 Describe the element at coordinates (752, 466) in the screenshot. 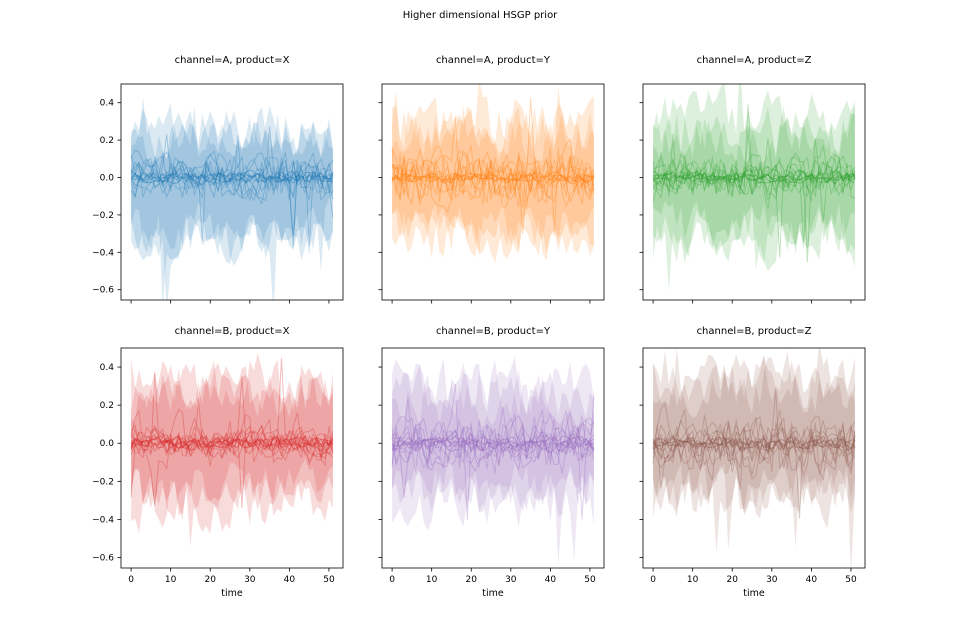

I see `plot-channel-b-product-z: 0 10 20 30 40 50` at that location.